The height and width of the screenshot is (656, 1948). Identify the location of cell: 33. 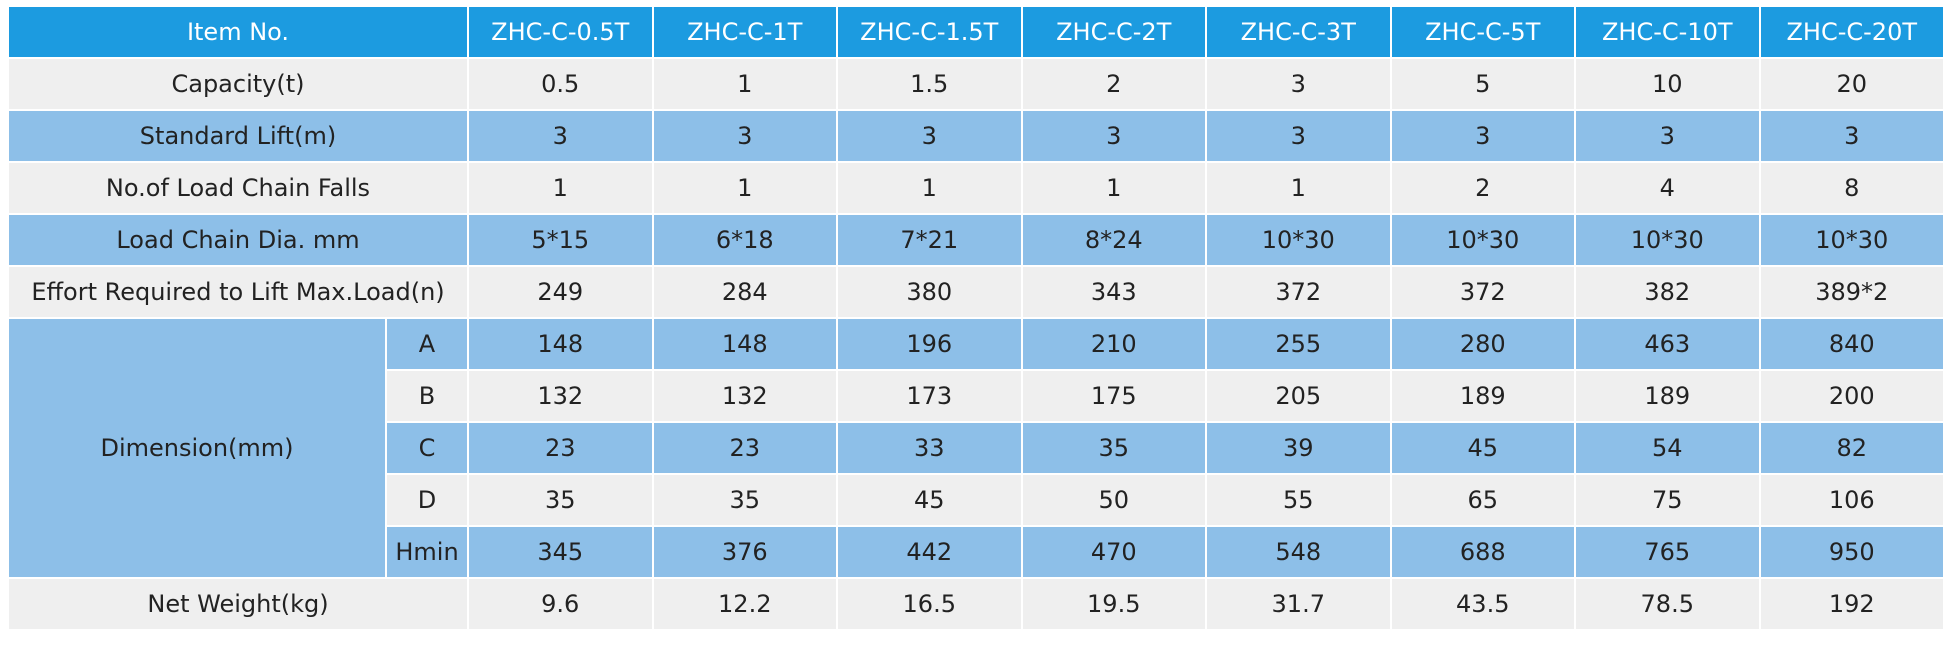
(929, 448).